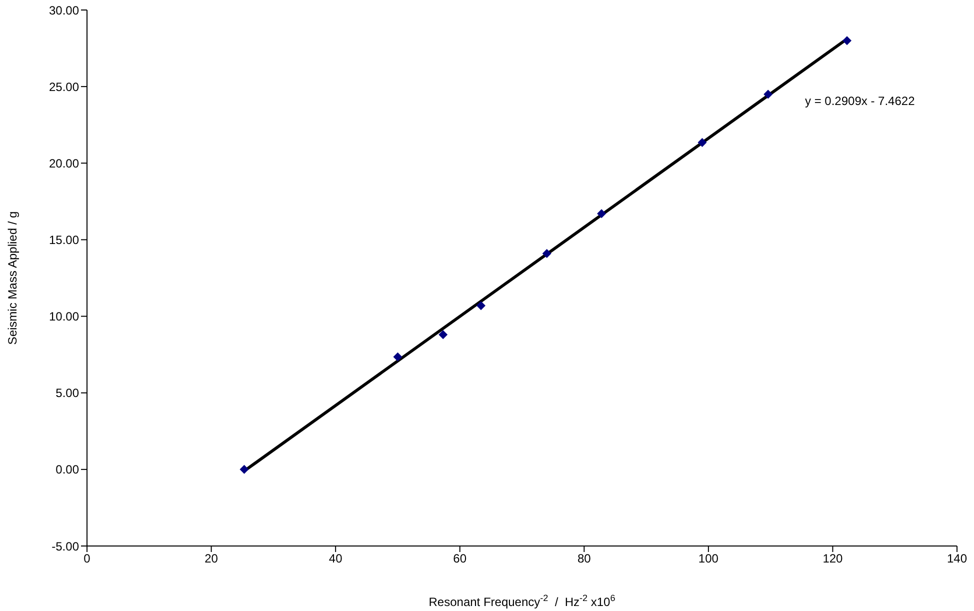 Image resolution: width=974 pixels, height=611 pixels. What do you see at coordinates (522, 601) in the screenshot?
I see `x-axis-title: Resonant Frequency$^{-2}$ / Hz$^{-2}$ x10$^{6}$` at bounding box center [522, 601].